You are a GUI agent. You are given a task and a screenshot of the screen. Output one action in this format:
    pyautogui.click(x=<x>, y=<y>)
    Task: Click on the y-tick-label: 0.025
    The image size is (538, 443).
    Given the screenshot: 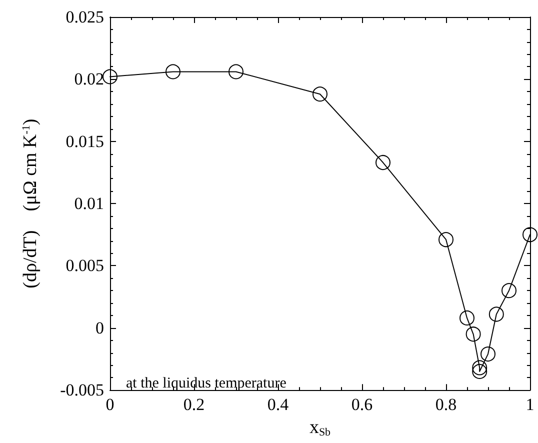 What is the action you would take?
    pyautogui.click(x=85, y=17)
    